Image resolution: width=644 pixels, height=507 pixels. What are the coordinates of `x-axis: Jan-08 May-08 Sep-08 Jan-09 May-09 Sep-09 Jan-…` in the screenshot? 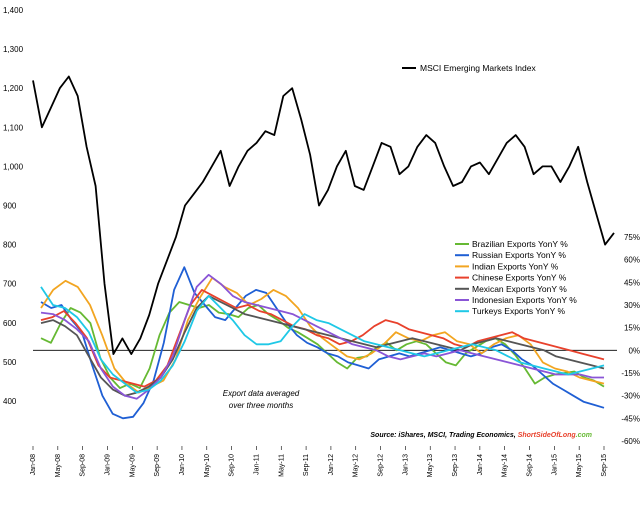 It's located at (319, 461).